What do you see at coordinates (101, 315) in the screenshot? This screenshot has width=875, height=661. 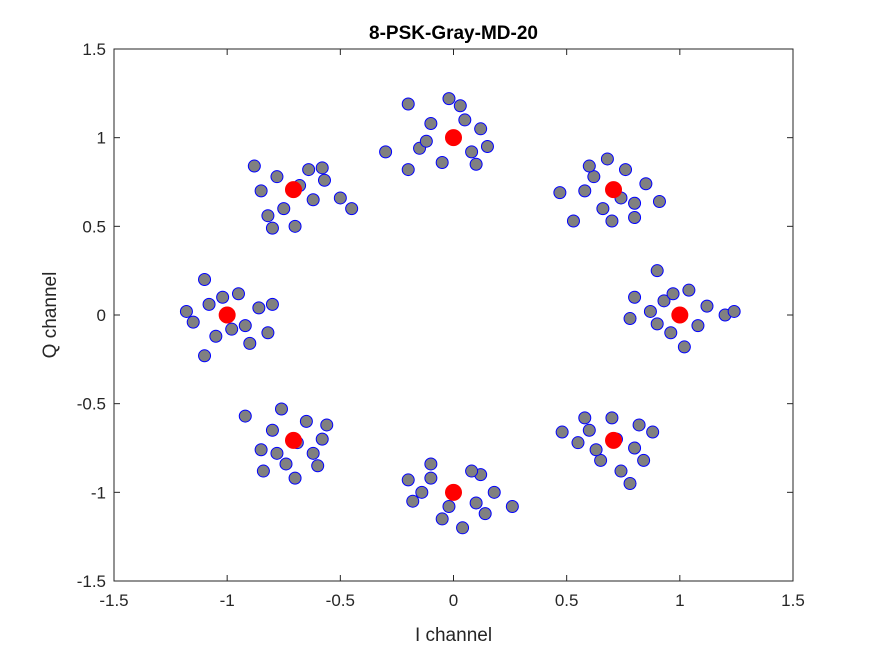 I see `y-tick-label: 0` at bounding box center [101, 315].